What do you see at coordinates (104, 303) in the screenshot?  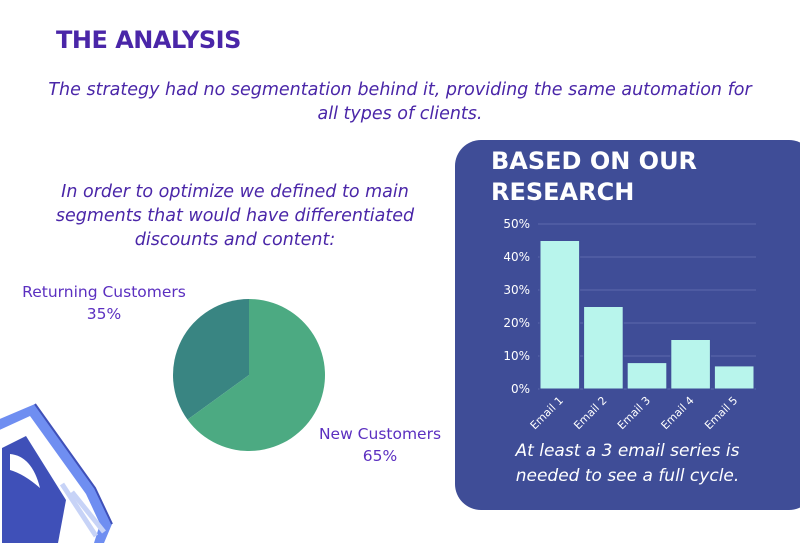 I see `pie-label-returning: Returning Customers 35%` at bounding box center [104, 303].